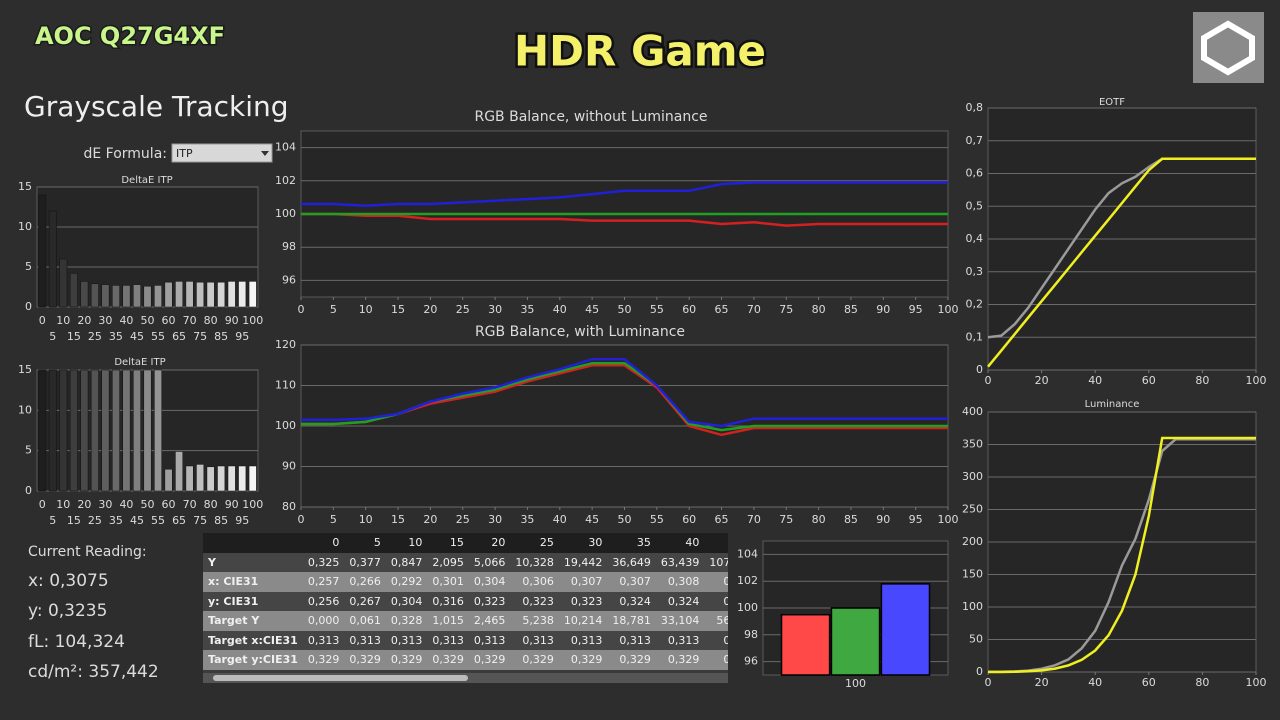  I want to click on de-formula-select: ITP, so click(222, 153).